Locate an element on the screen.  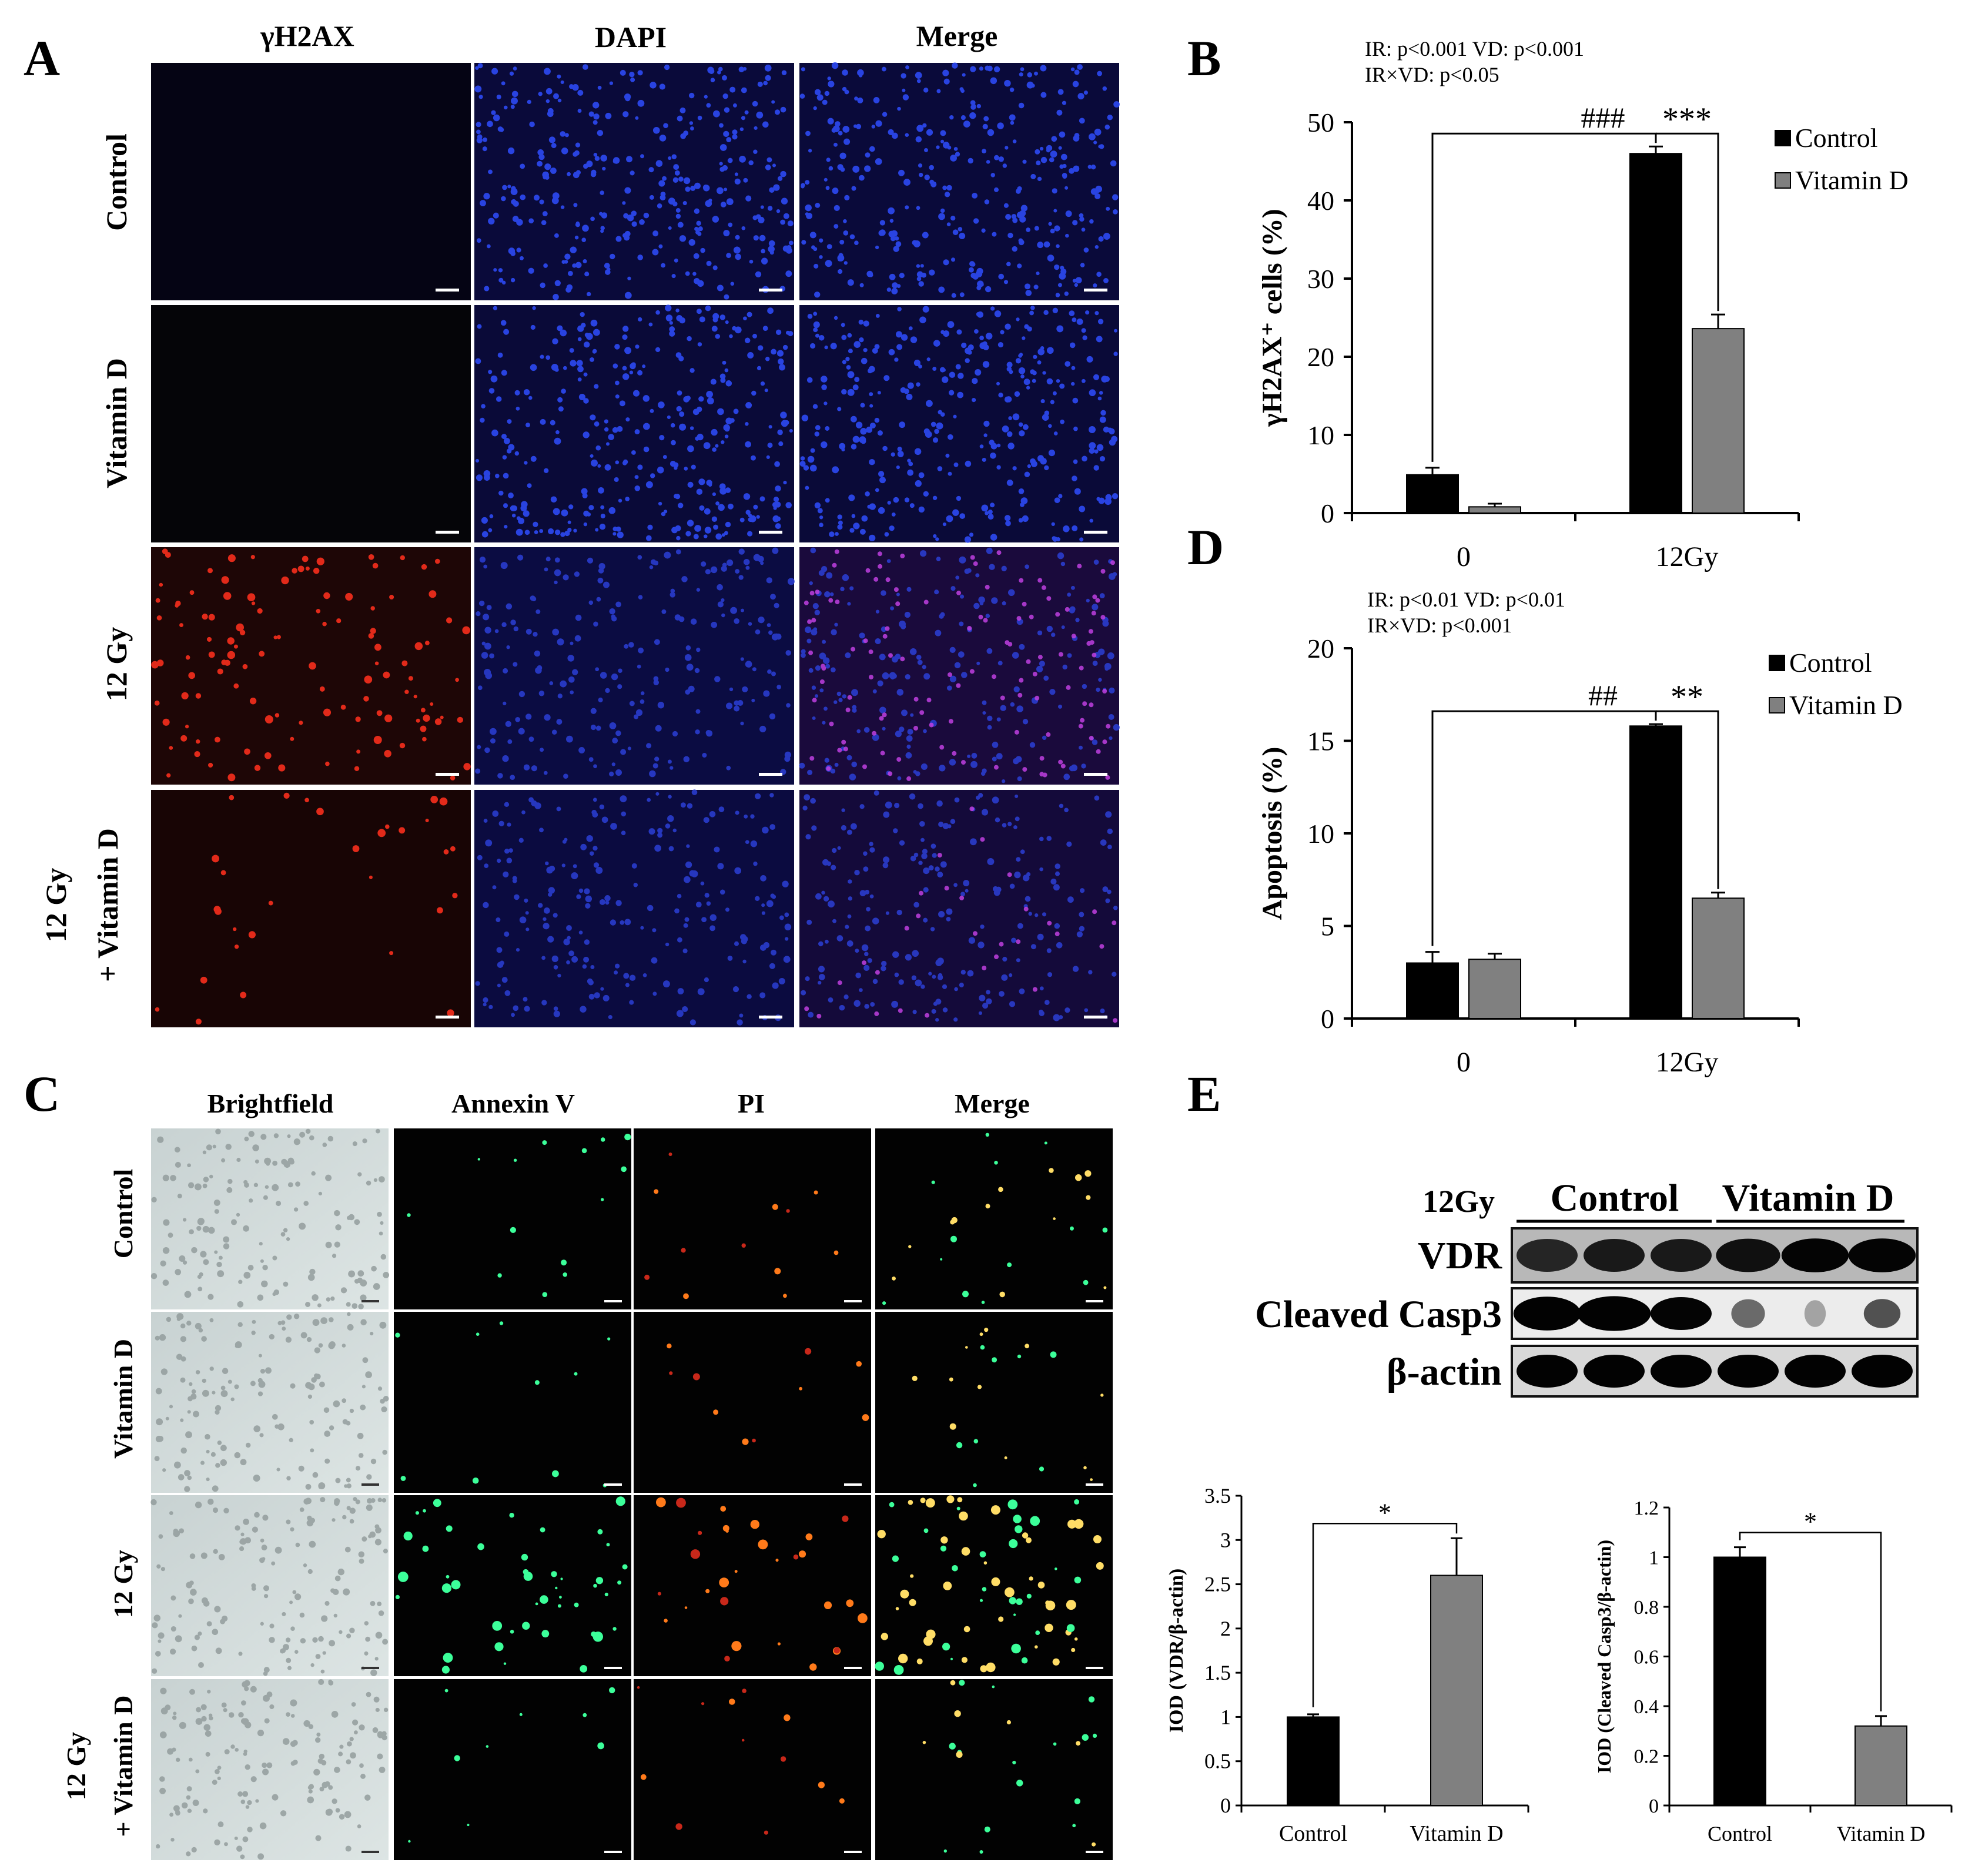
sig-label: * is located at coordinates (1384, 1512).